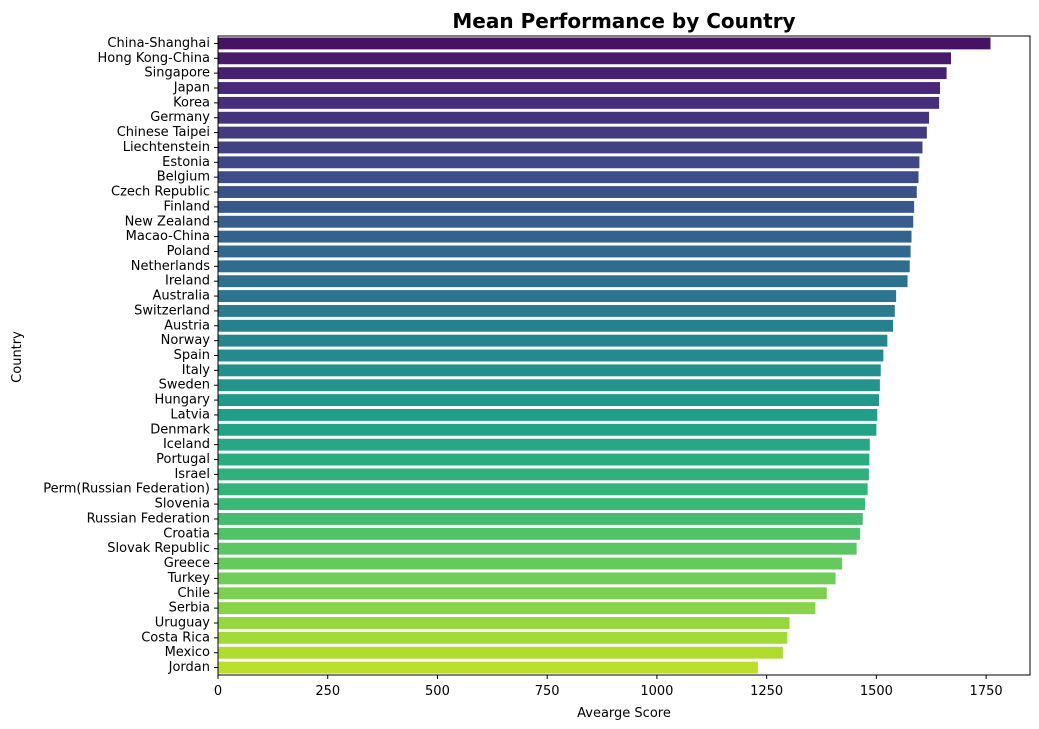  What do you see at coordinates (167, 221) in the screenshot?
I see `y-tick-label: New Zealand` at bounding box center [167, 221].